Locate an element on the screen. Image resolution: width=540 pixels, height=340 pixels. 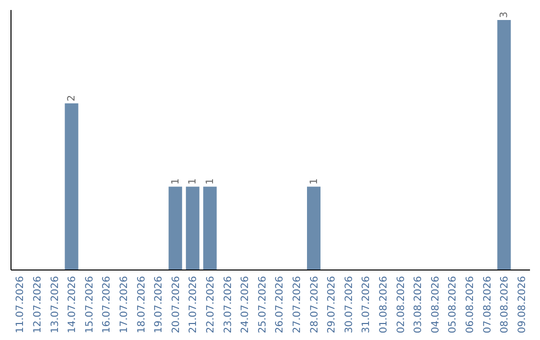
x-tick-label: 24.07.2026 is located at coordinates (246, 305).